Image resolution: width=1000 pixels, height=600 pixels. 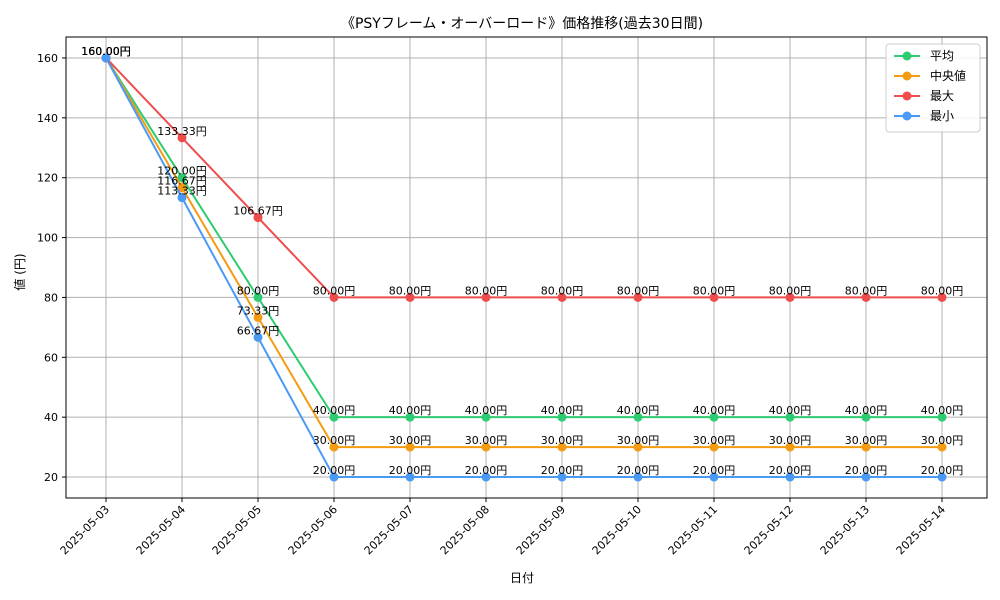 I want to click on x-axis-label: 日付, so click(x=522, y=578).